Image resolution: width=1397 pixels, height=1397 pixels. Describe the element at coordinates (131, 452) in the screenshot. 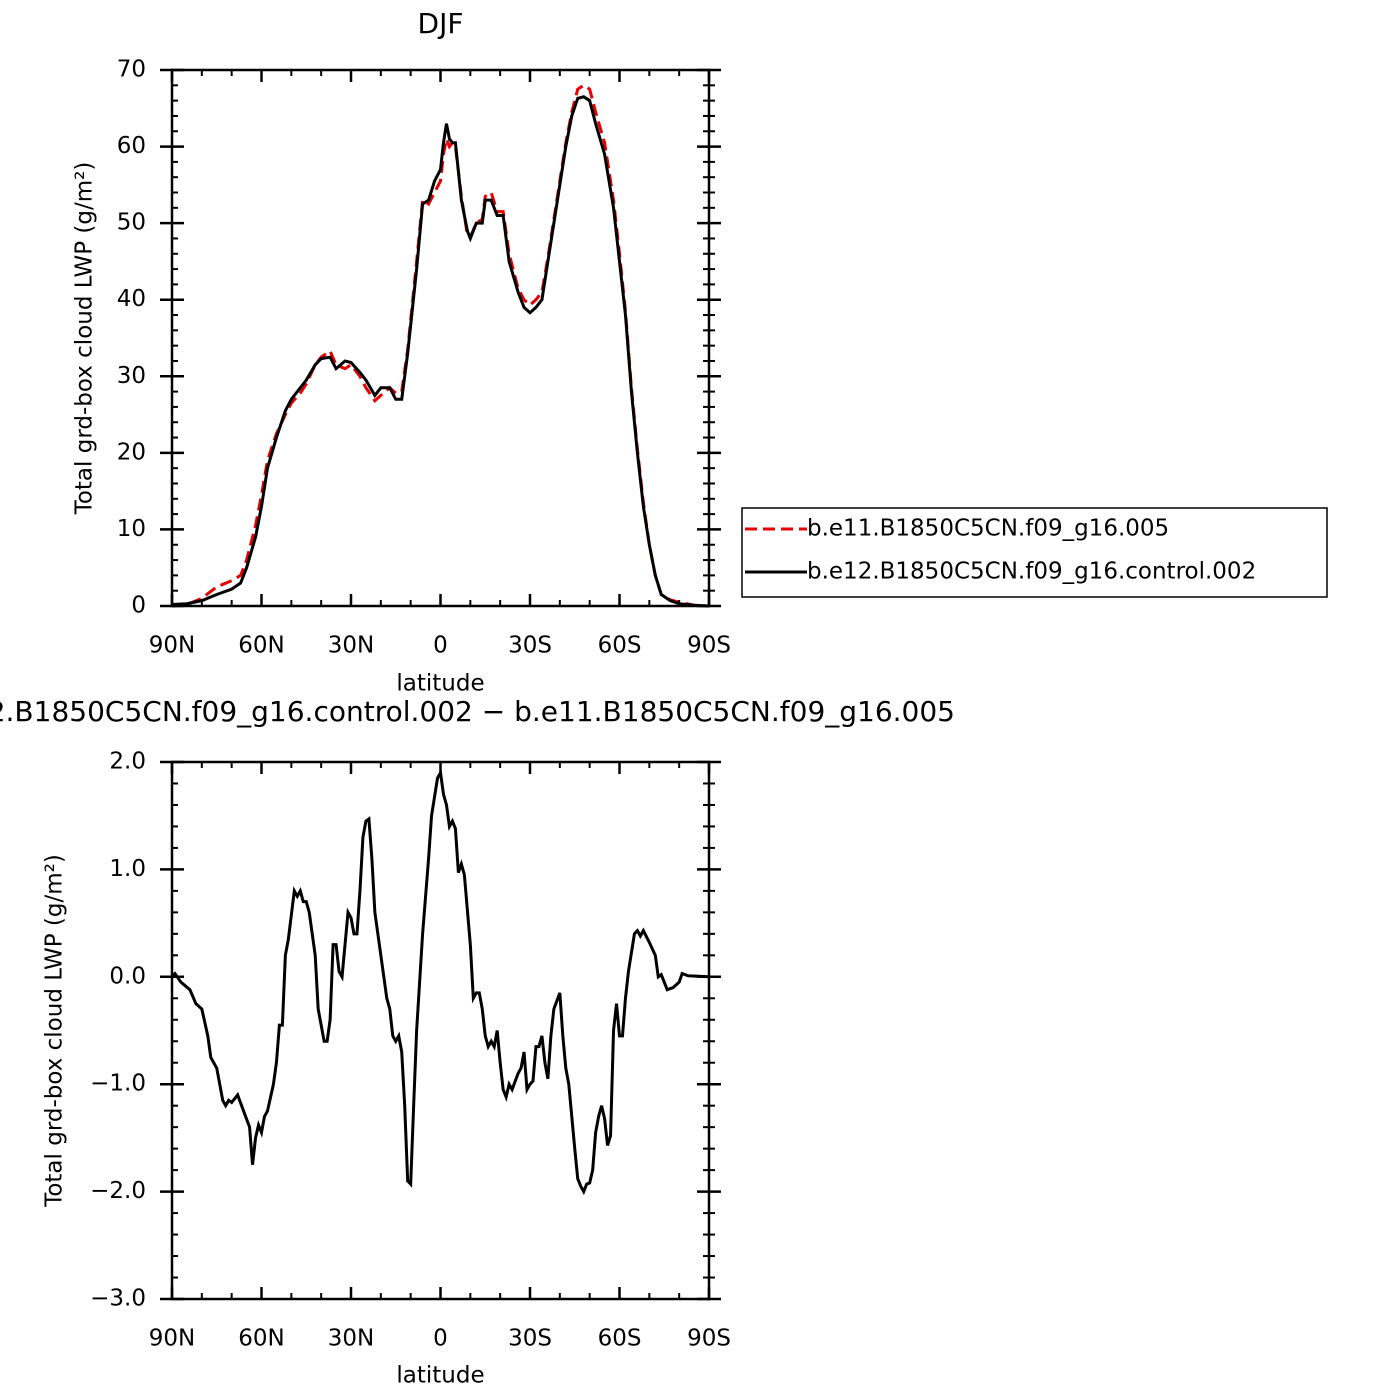

I see `y-tick-label: 20` at that location.